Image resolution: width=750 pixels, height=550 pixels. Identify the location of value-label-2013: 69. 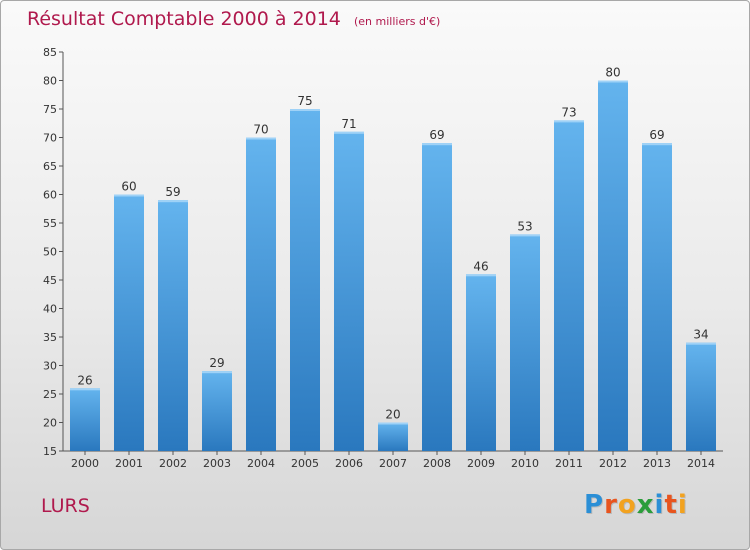
(656, 135).